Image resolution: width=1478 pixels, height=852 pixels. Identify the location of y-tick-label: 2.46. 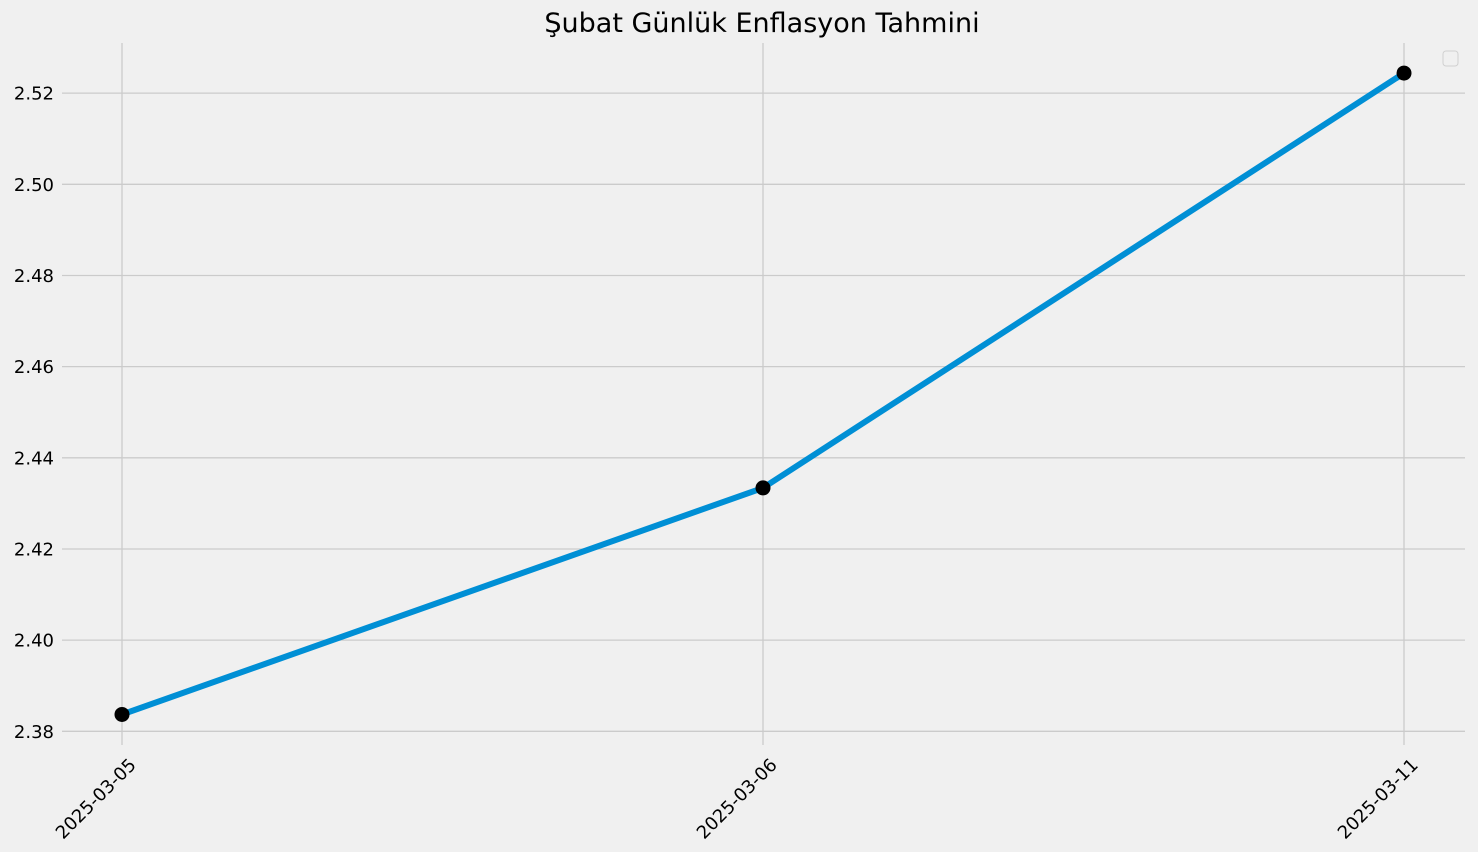
(34, 367).